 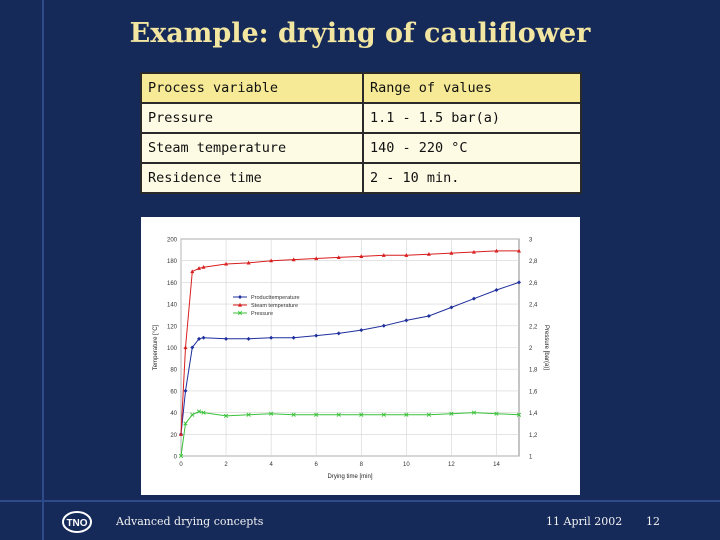 What do you see at coordinates (533, 436) in the screenshot?
I see `y2-tick-label: 1,2` at bounding box center [533, 436].